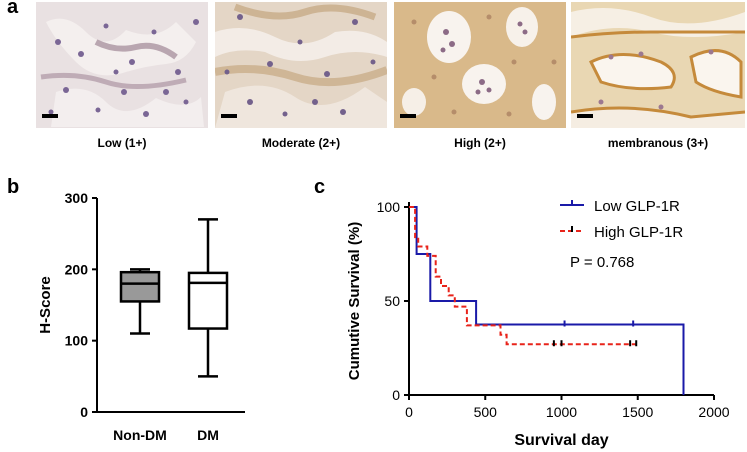 The height and width of the screenshot is (452, 747). I want to click on panel-b-letter: b, so click(13, 187).